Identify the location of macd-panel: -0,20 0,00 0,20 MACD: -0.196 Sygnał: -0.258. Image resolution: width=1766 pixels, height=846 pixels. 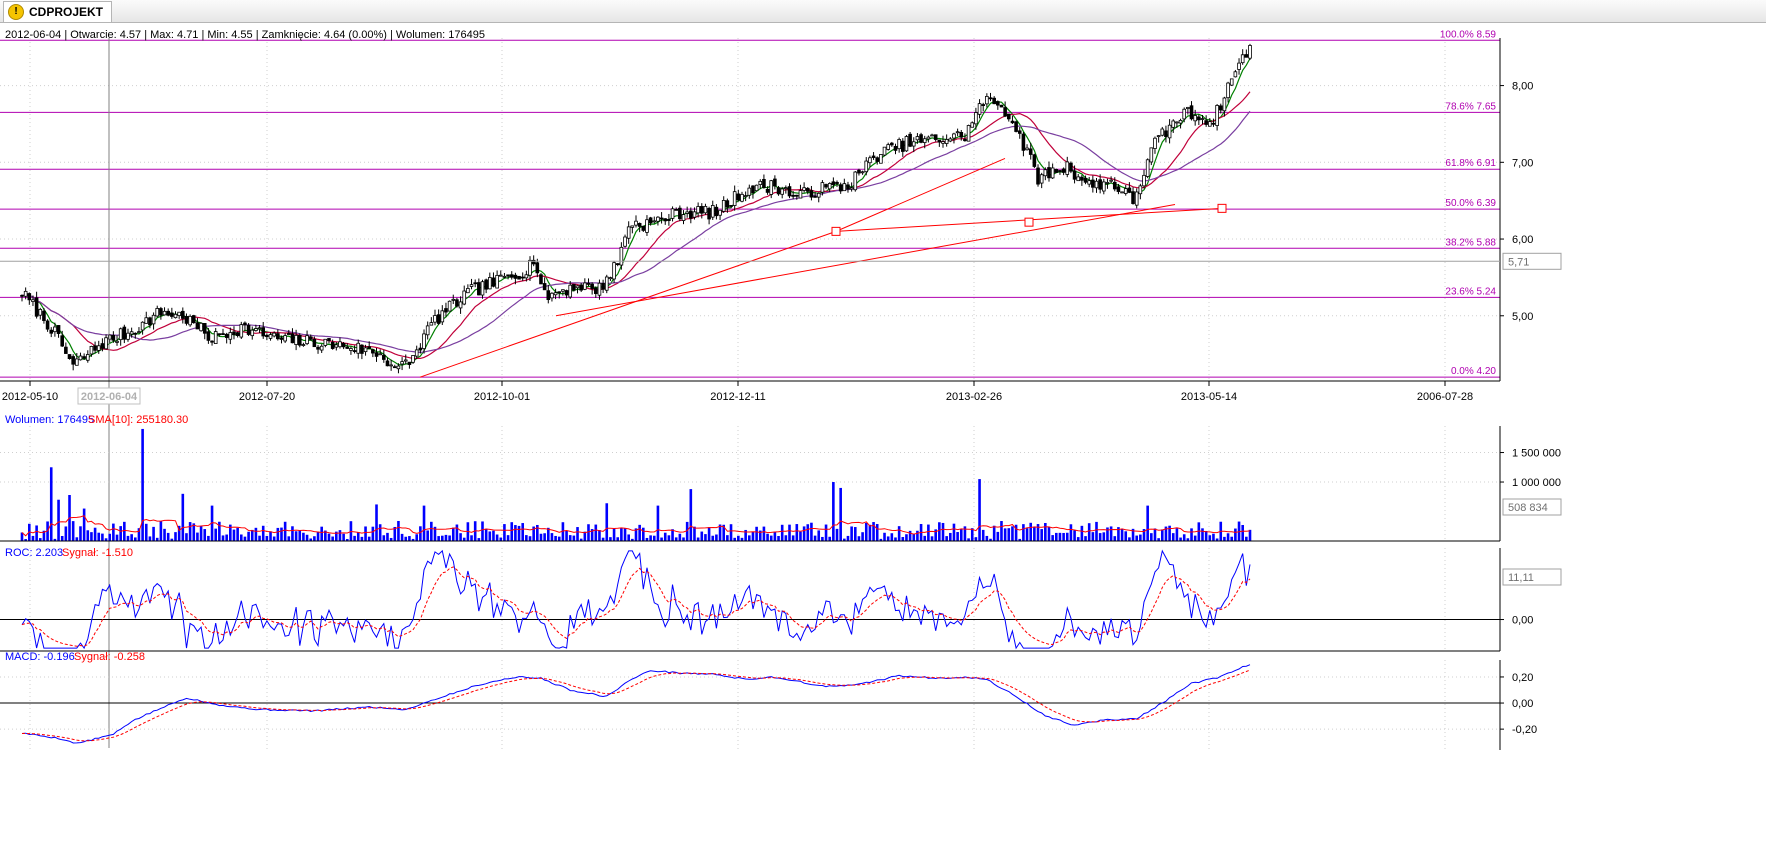
(768, 700).